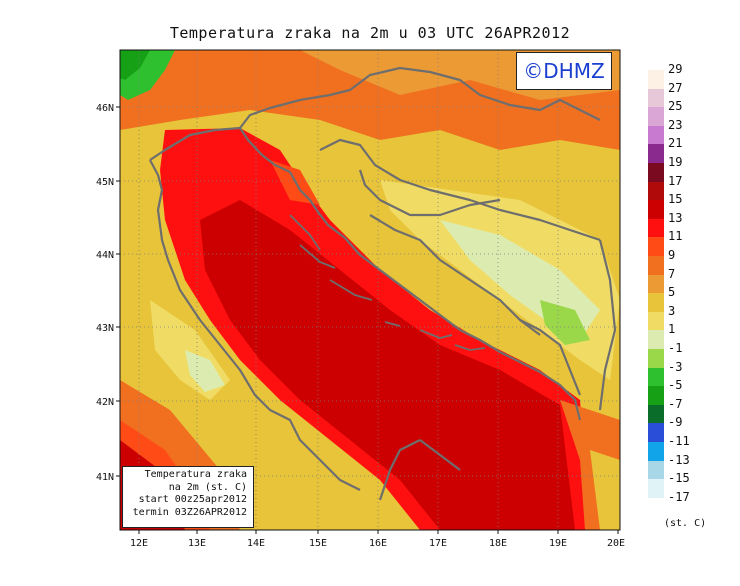  I want to click on legend-level: 19, so click(693, 169).